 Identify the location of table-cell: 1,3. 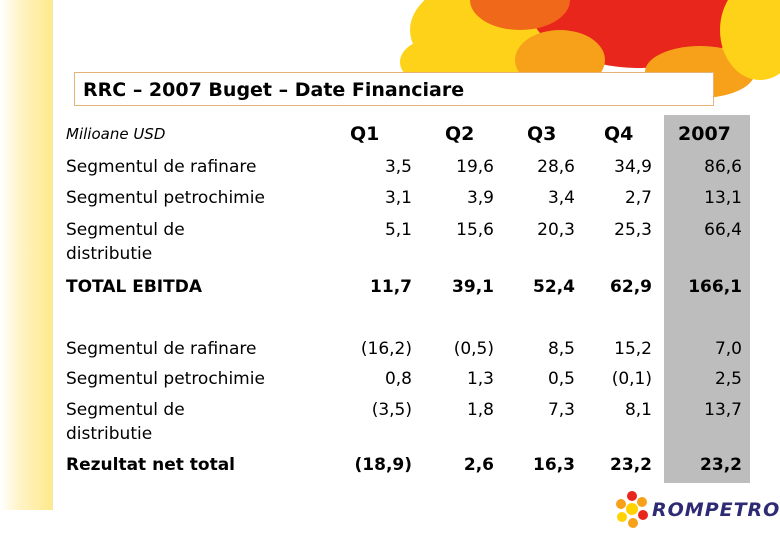
(480, 379).